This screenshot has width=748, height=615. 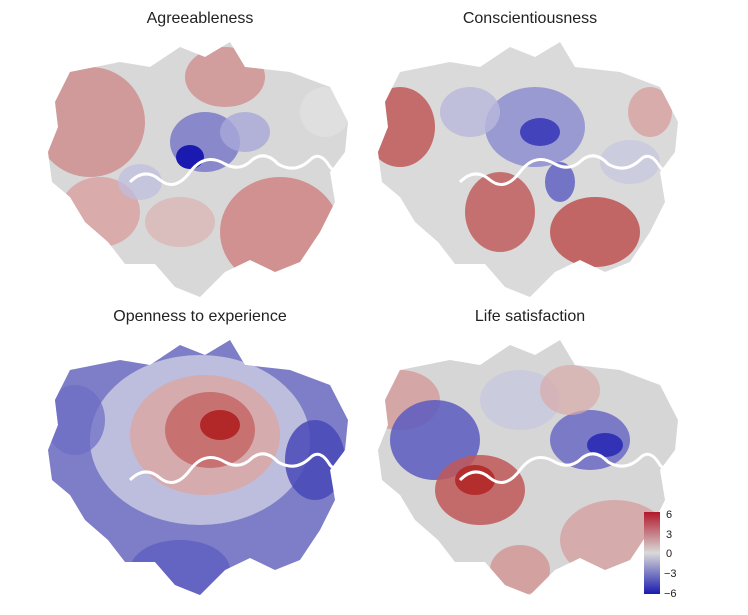 What do you see at coordinates (670, 574) in the screenshot?
I see `legend-tick: −3` at bounding box center [670, 574].